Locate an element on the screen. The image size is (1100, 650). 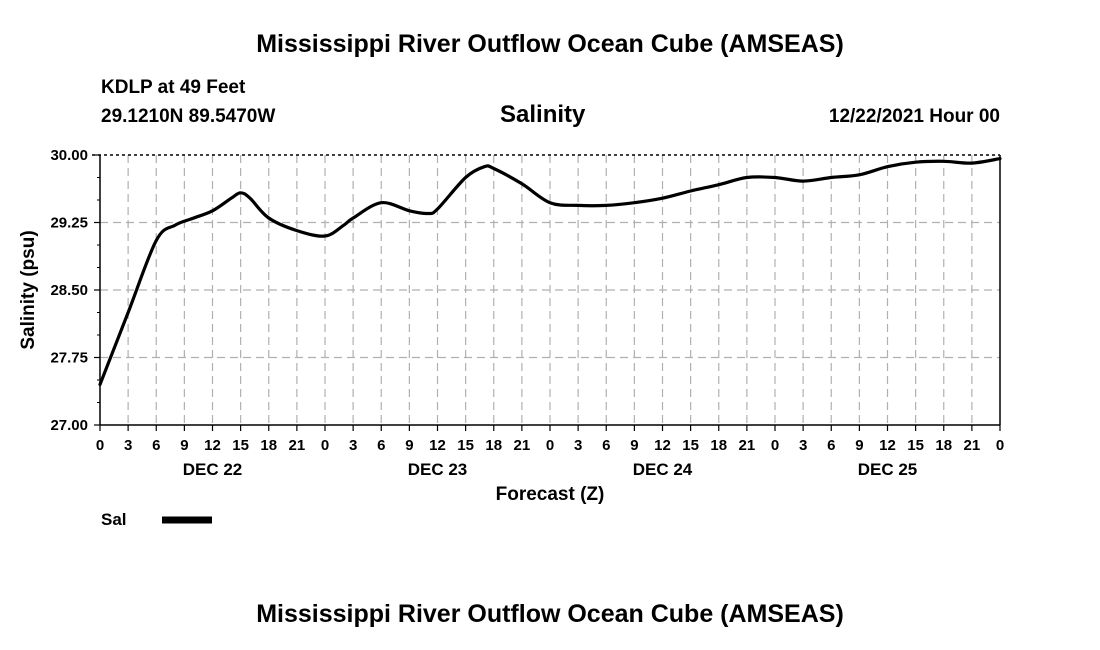
y-tick-label: 30.00 is located at coordinates (69, 155).